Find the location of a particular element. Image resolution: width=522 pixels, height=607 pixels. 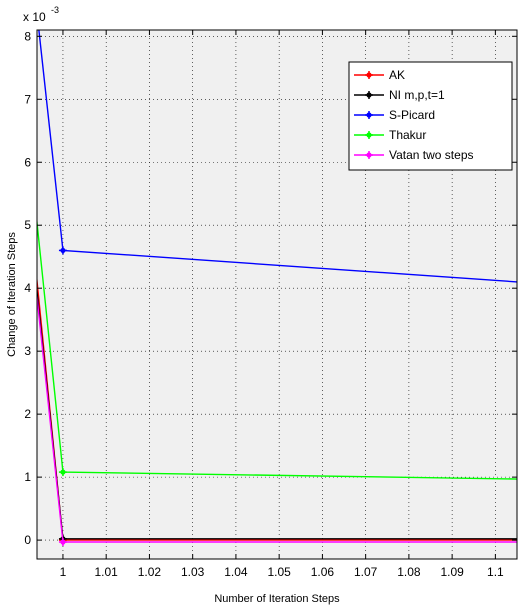

y-tick-label: 3 is located at coordinates (27, 351).